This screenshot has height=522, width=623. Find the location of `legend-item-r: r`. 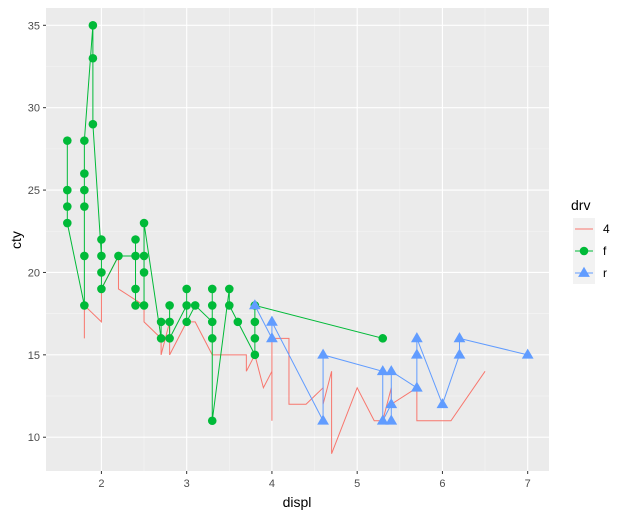

legend-item-r: r is located at coordinates (590, 273).